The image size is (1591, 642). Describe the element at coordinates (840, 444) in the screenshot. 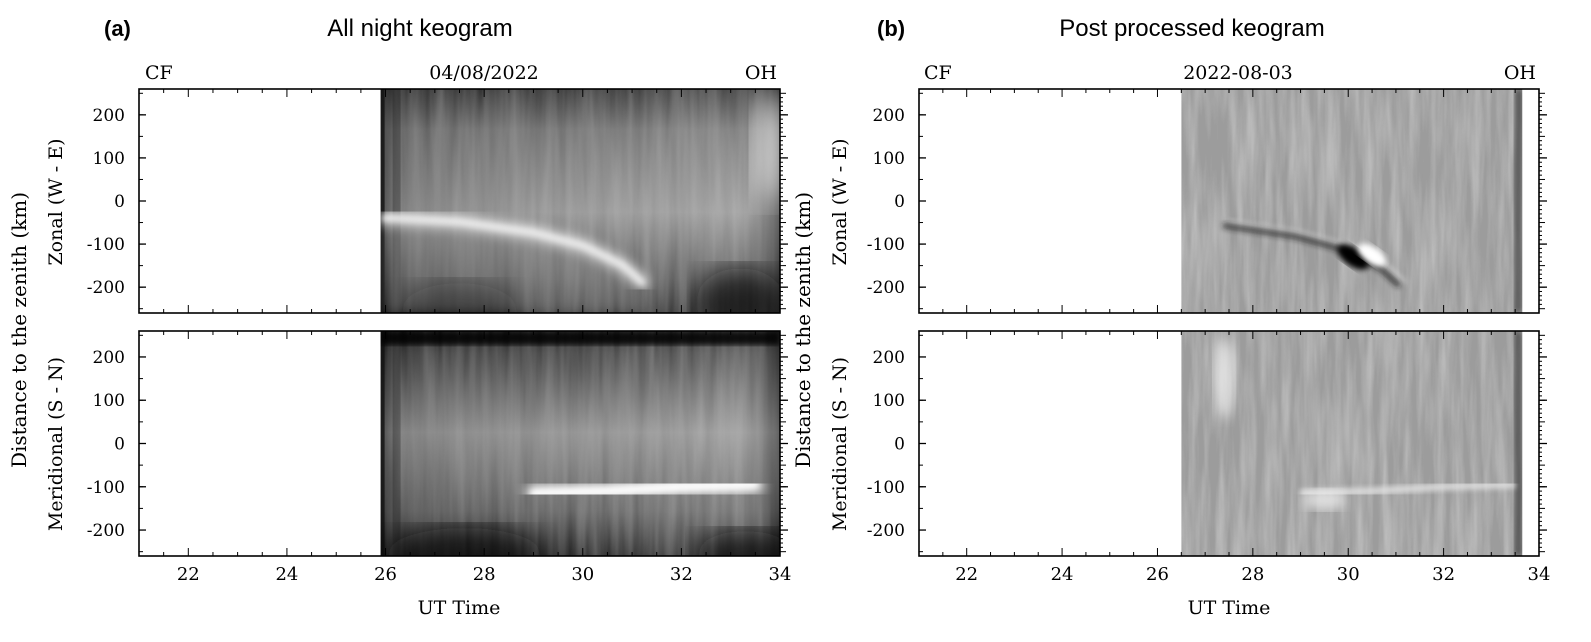

I see `panel-b-meridional-ylabel: Meridional (S - N)` at that location.